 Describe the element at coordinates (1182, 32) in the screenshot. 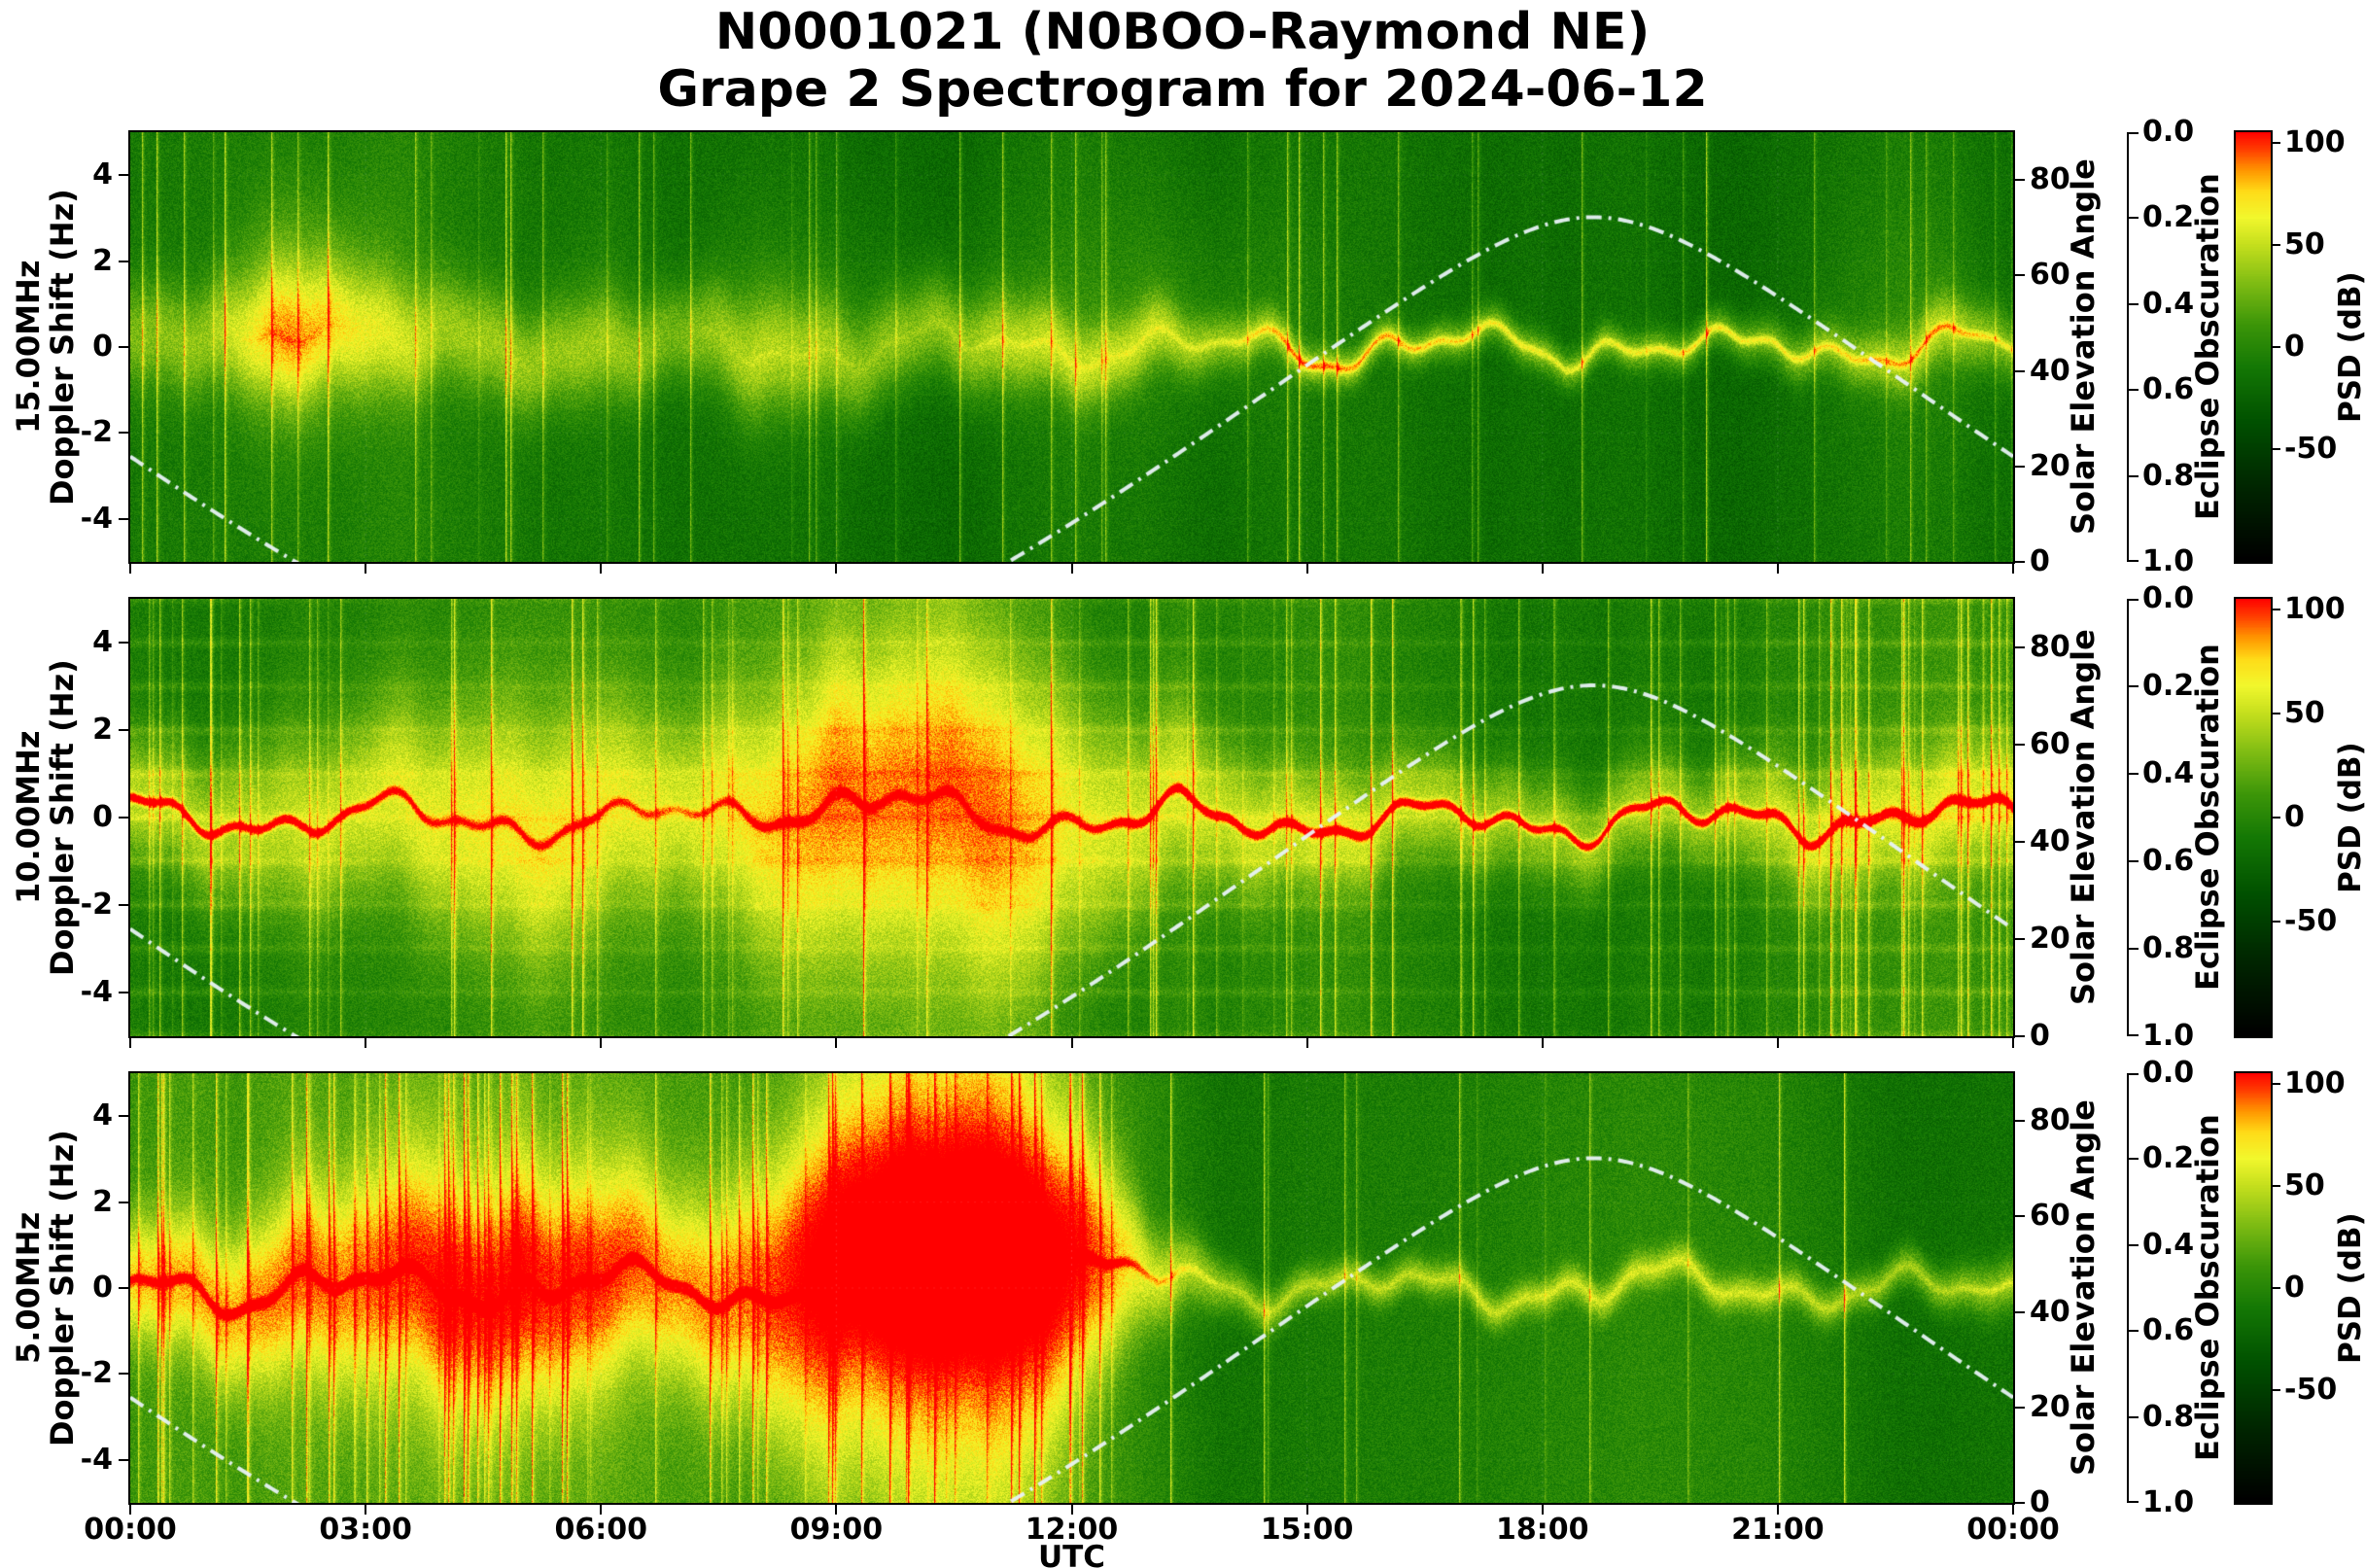

I see `chart-title-line1: N0001021 (N0BOO-Raymond NE)` at that location.